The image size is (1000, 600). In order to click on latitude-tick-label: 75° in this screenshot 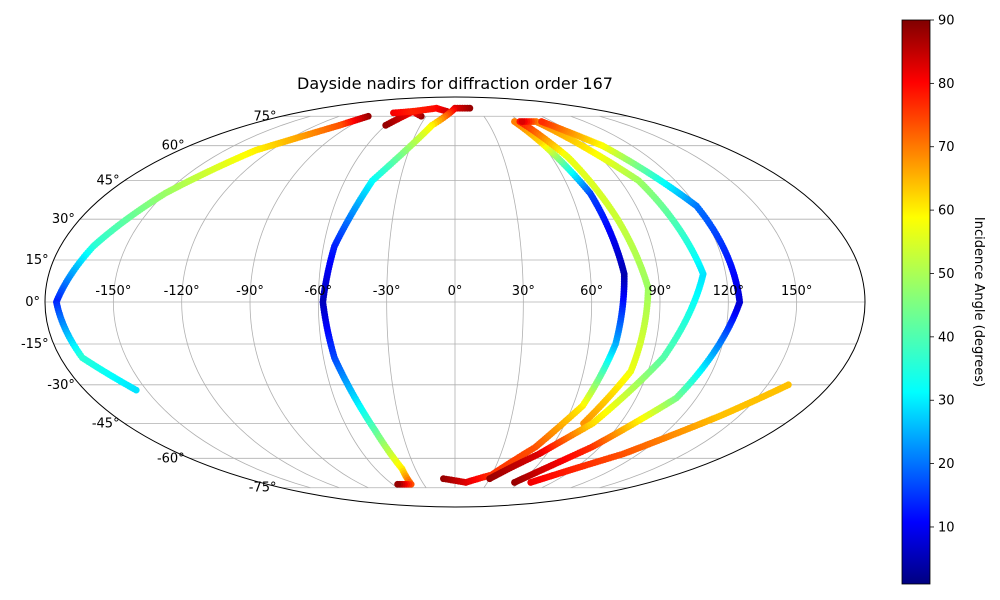, I will do `click(264, 116)`.